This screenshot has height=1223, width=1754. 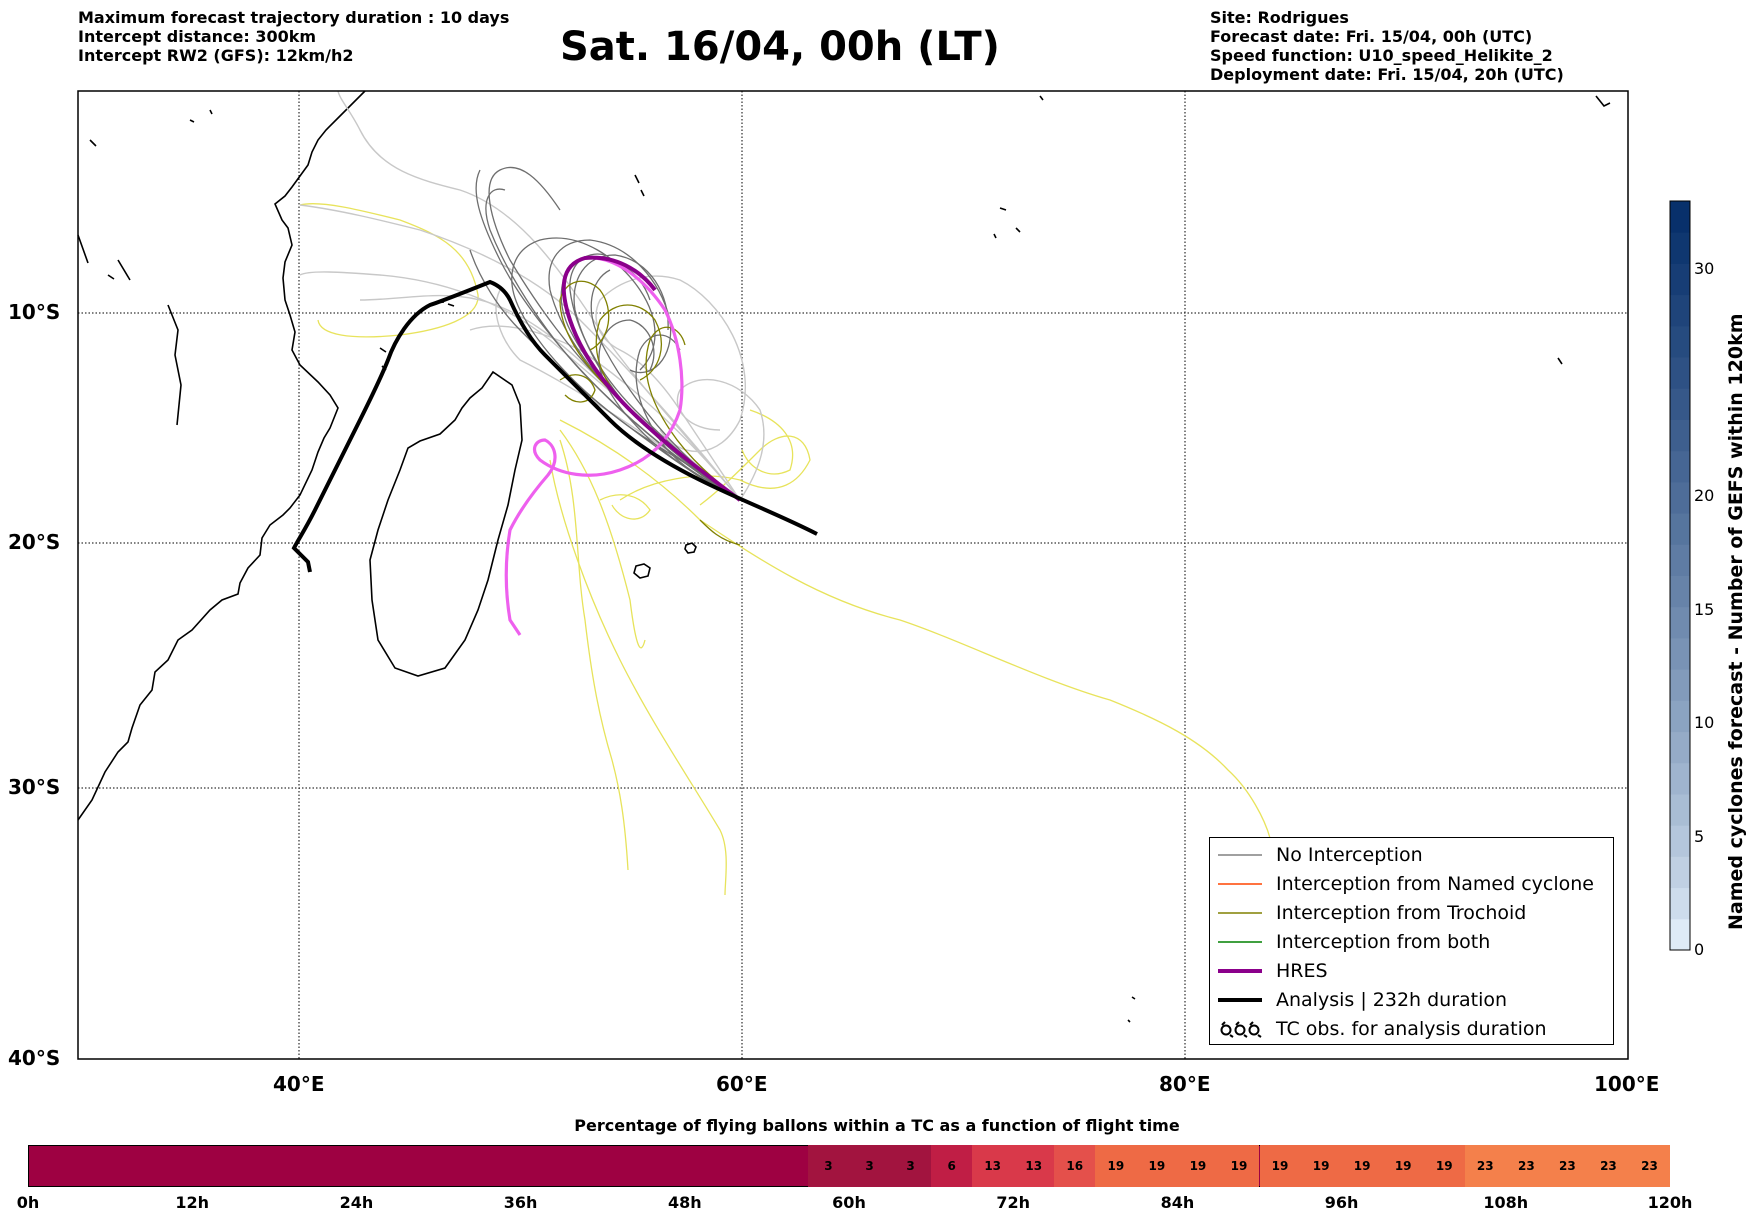 What do you see at coordinates (1302, 970) in the screenshot?
I see `legend-label: HRES` at bounding box center [1302, 970].